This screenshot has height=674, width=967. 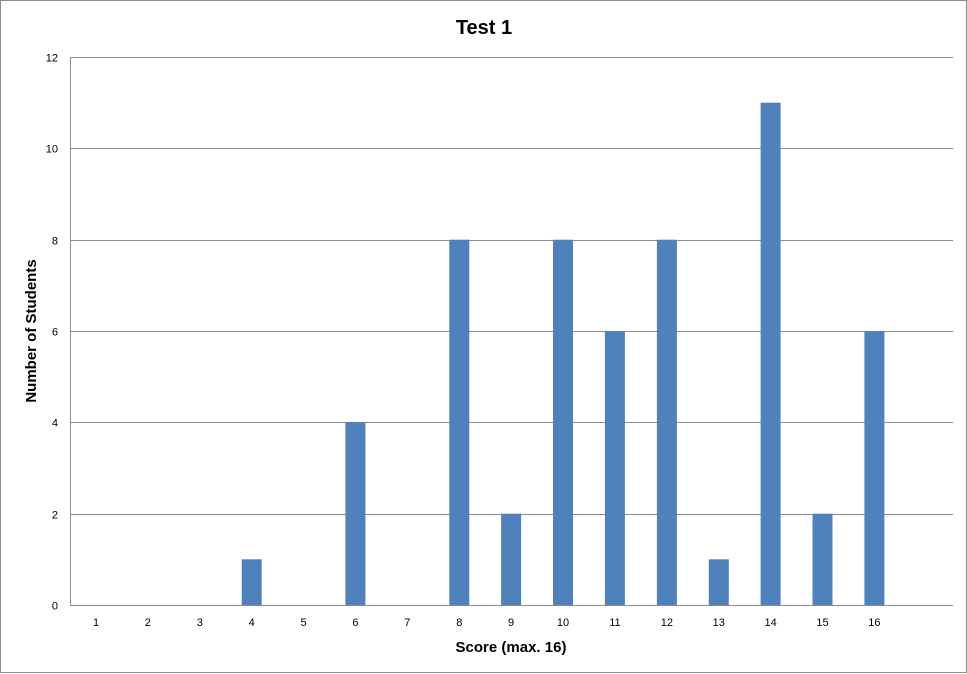 What do you see at coordinates (614, 623) in the screenshot?
I see `x-tick-label: 11` at bounding box center [614, 623].